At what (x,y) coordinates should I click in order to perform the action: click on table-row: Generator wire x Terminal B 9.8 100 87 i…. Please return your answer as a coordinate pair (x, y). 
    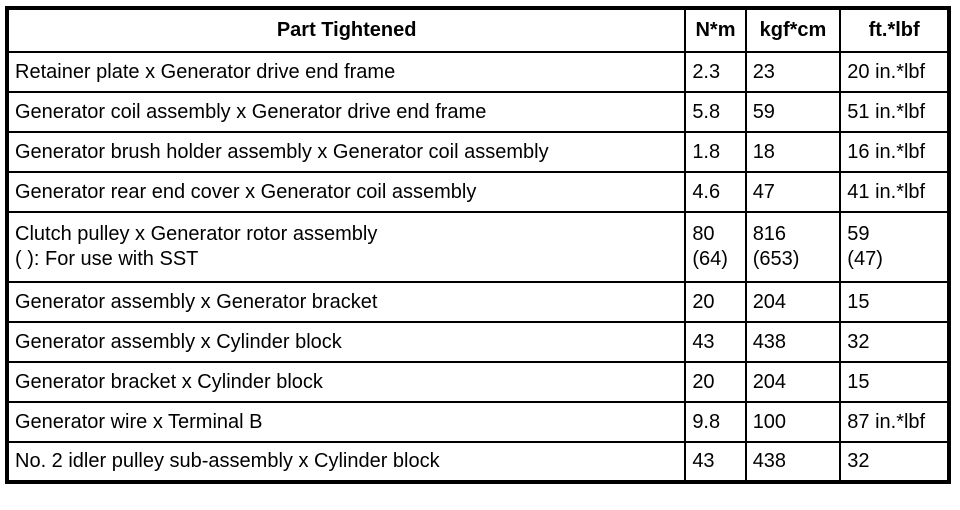
    Looking at the image, I should click on (477, 422).